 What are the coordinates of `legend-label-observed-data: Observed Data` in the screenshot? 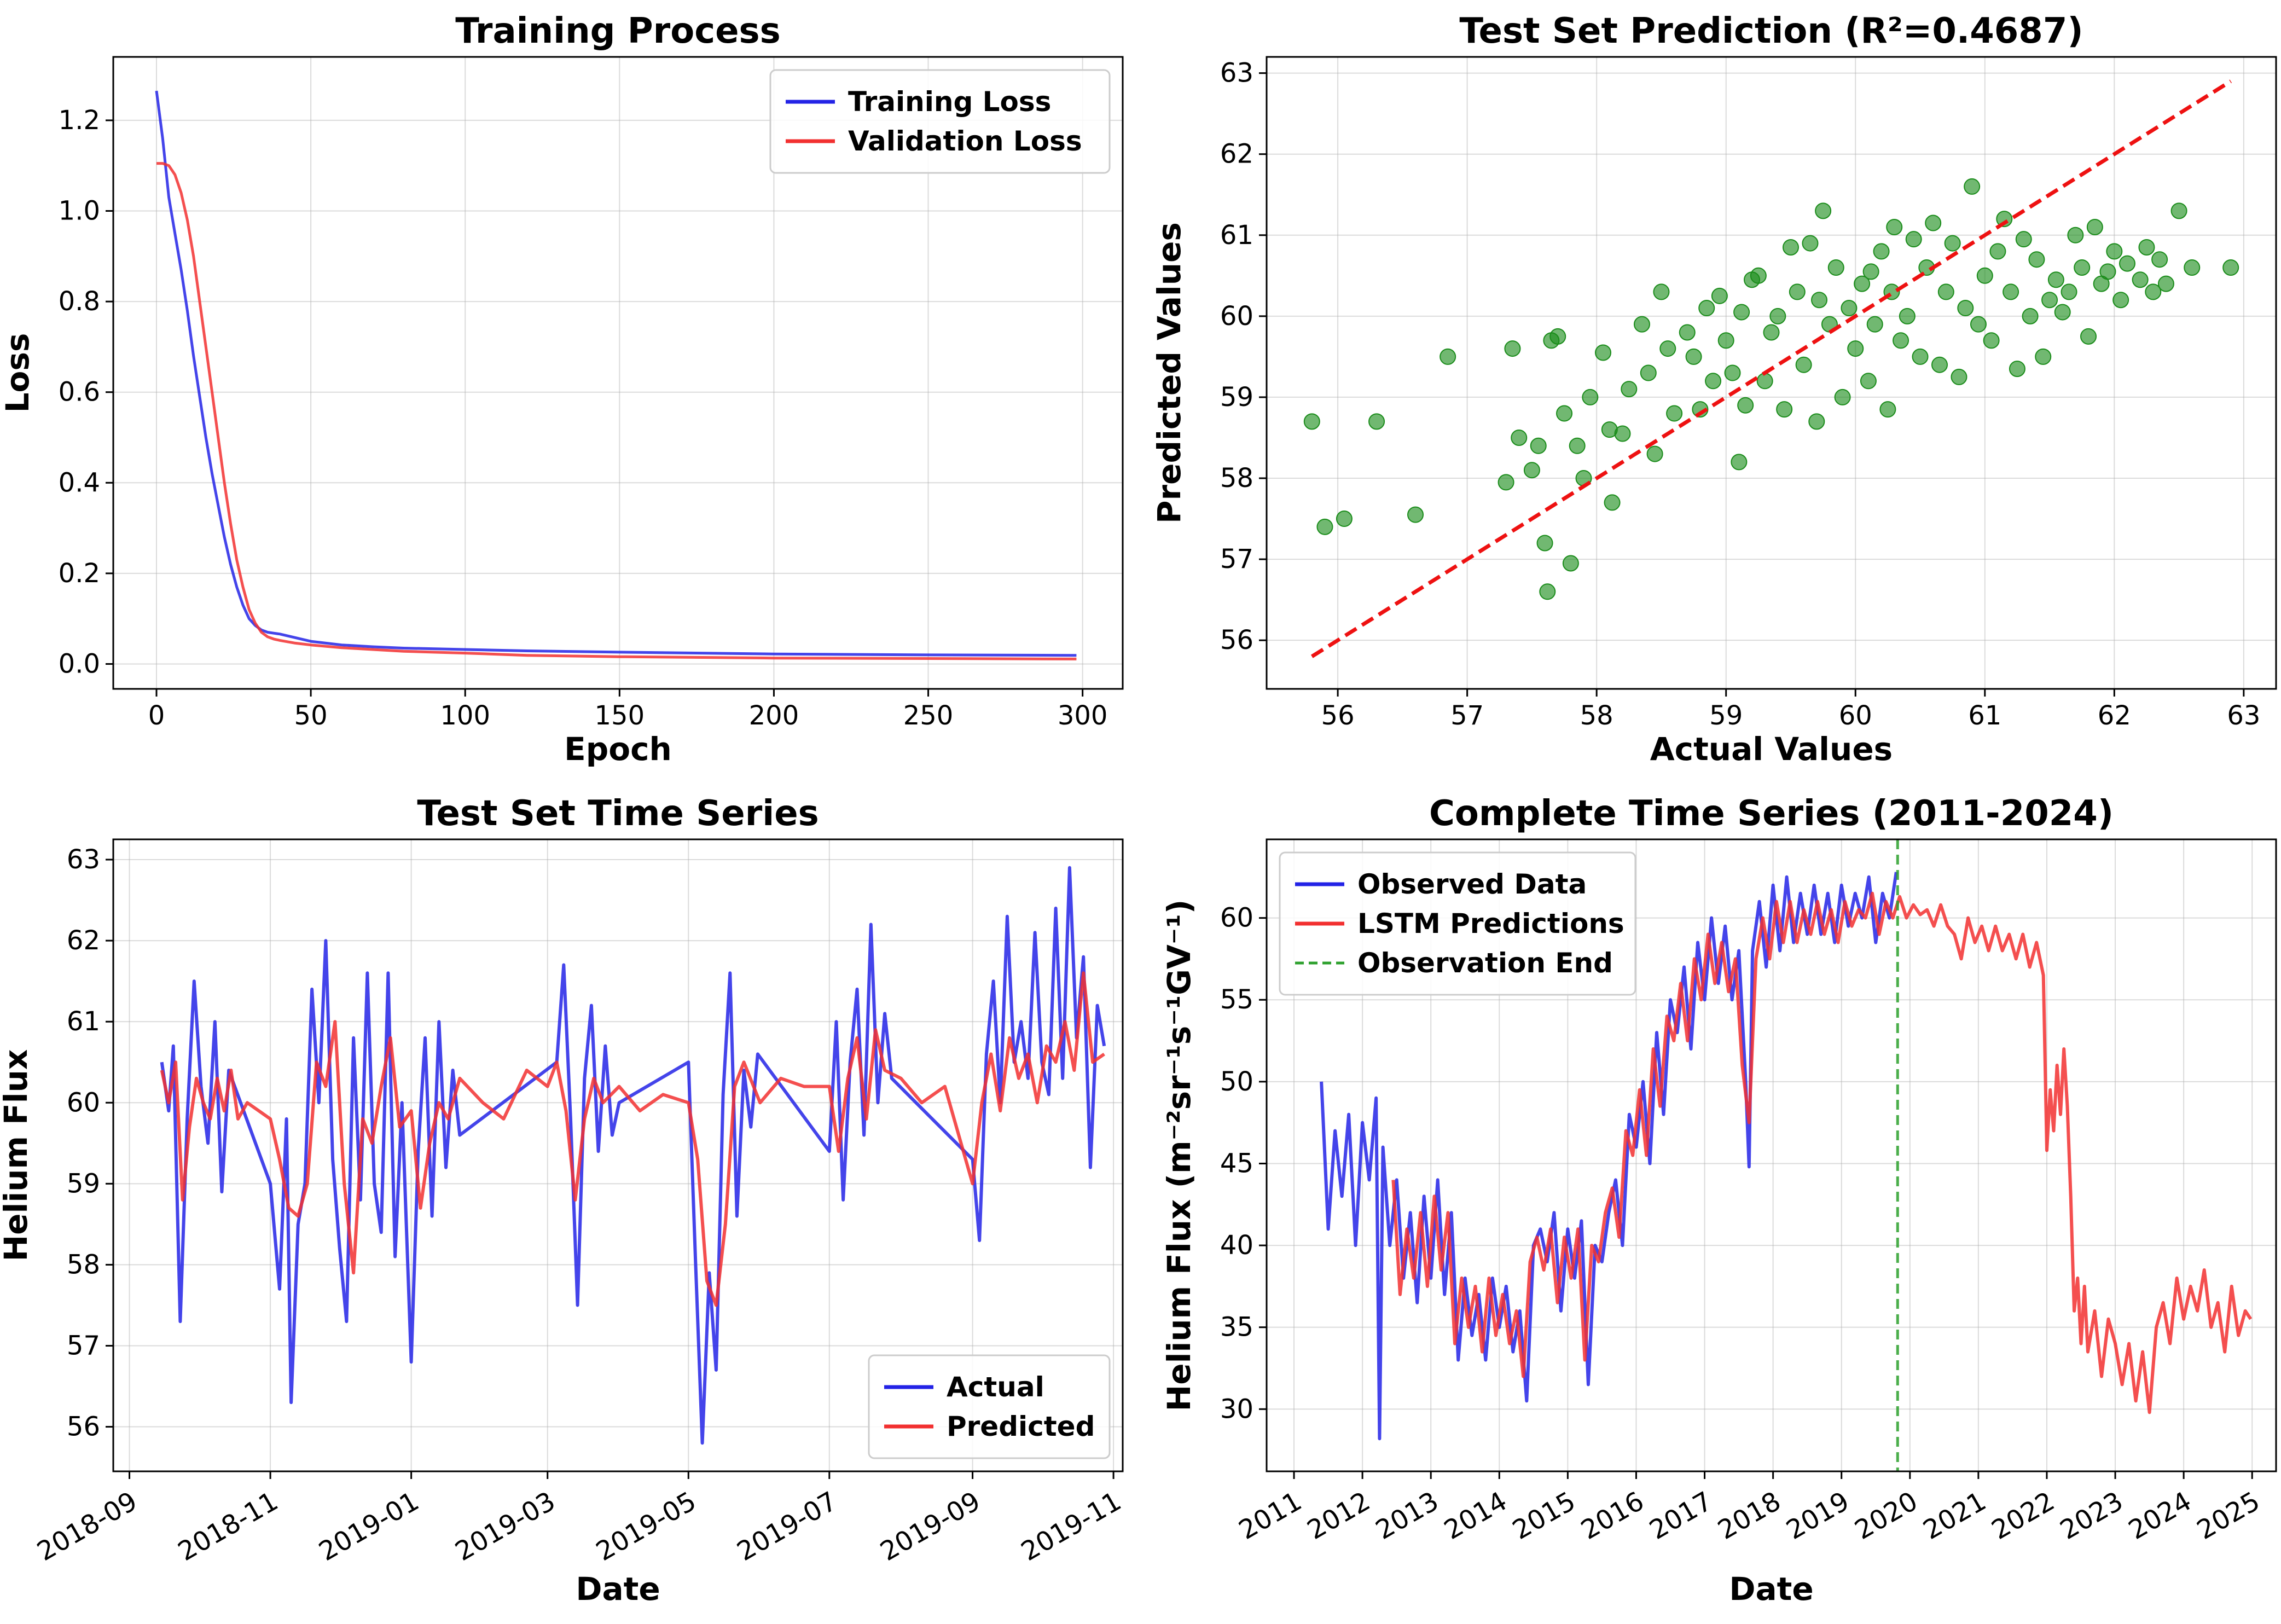 It's located at (1472, 884).